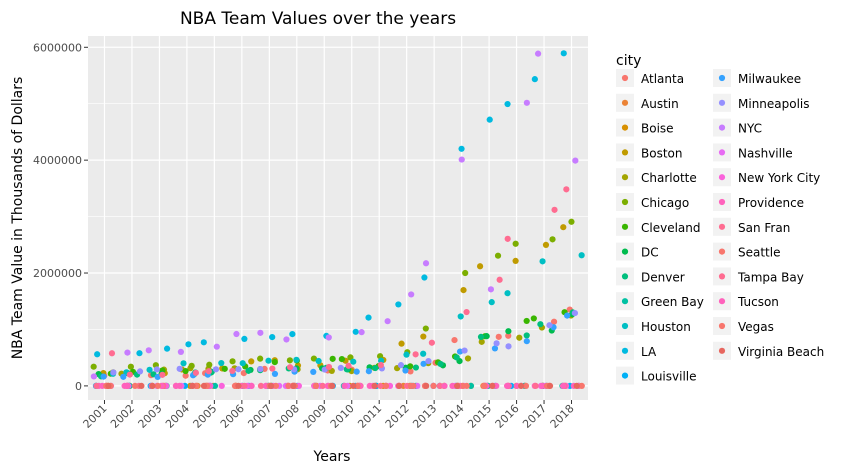 The height and width of the screenshot is (475, 854). I want to click on y-tick-label: 4000000, so click(57, 160).